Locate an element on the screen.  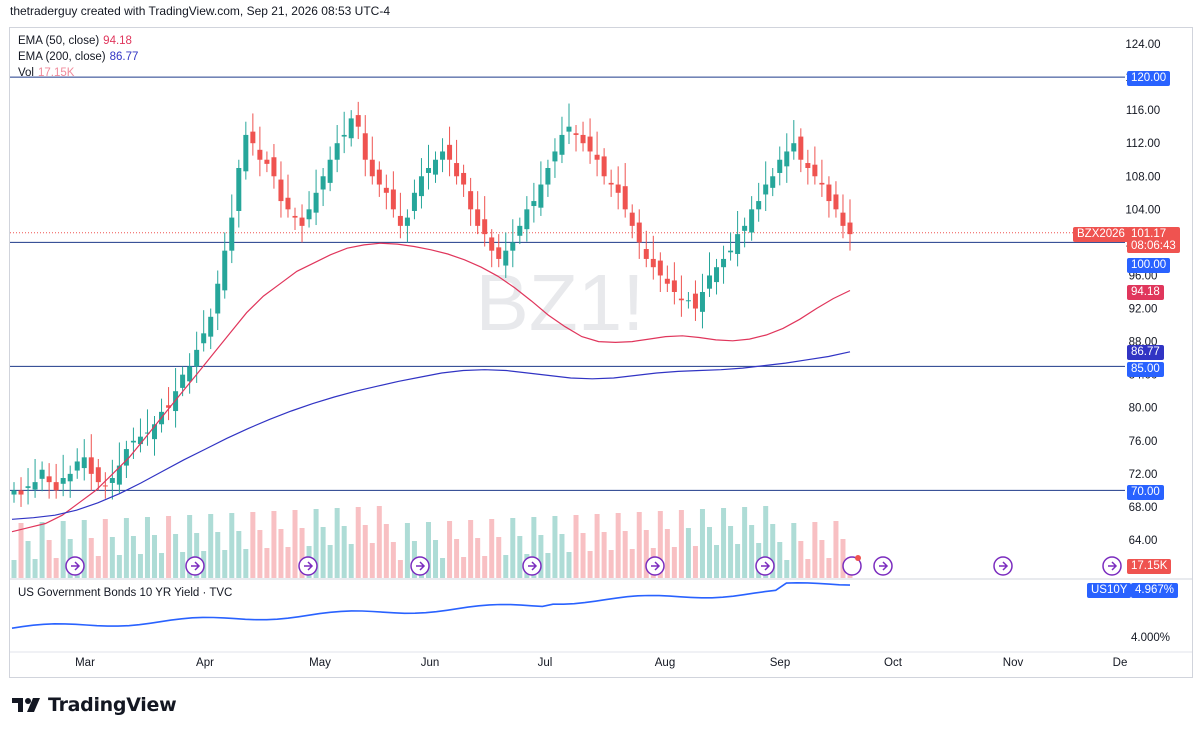
y-tick-label: 76.00 is located at coordinates (1143, 442).